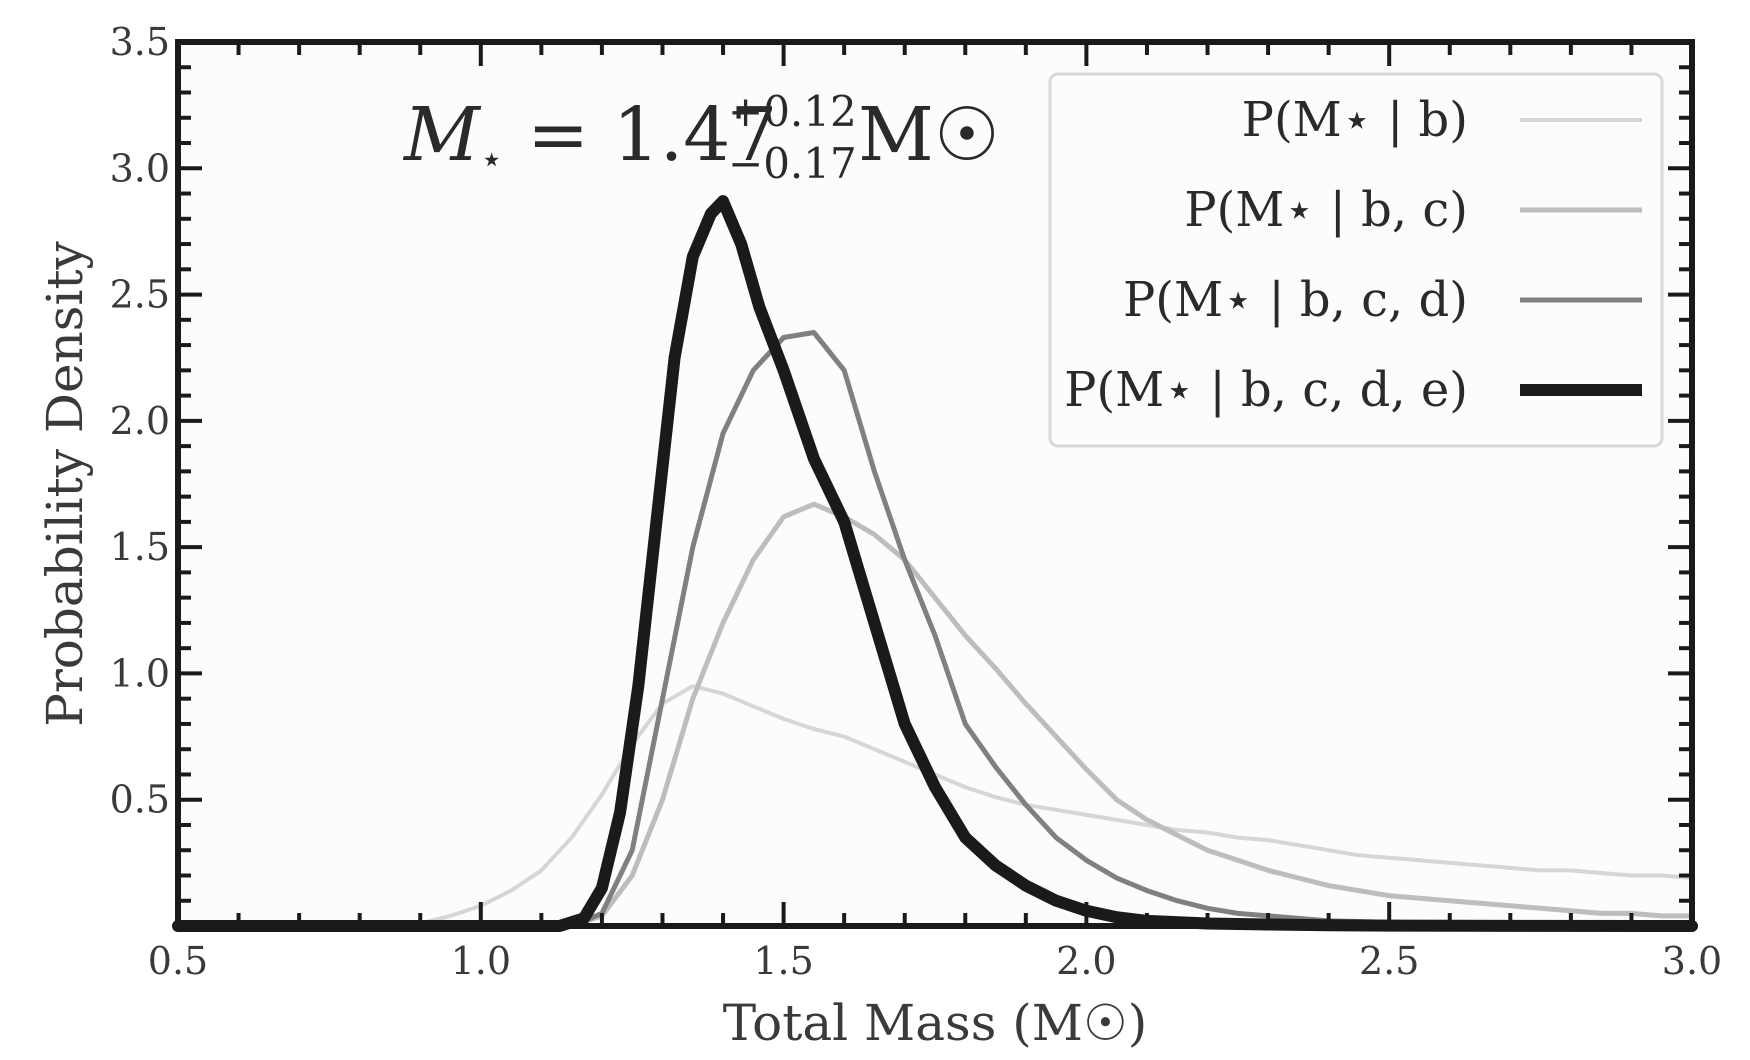 Image resolution: width=1750 pixels, height=1060 pixels. I want to click on y-tick-label: 2.5, so click(140, 295).